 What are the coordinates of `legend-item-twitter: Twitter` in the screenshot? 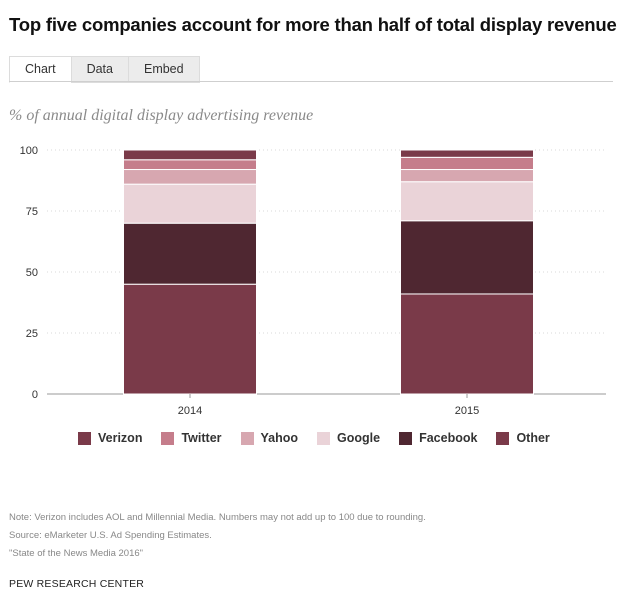 It's located at (191, 438).